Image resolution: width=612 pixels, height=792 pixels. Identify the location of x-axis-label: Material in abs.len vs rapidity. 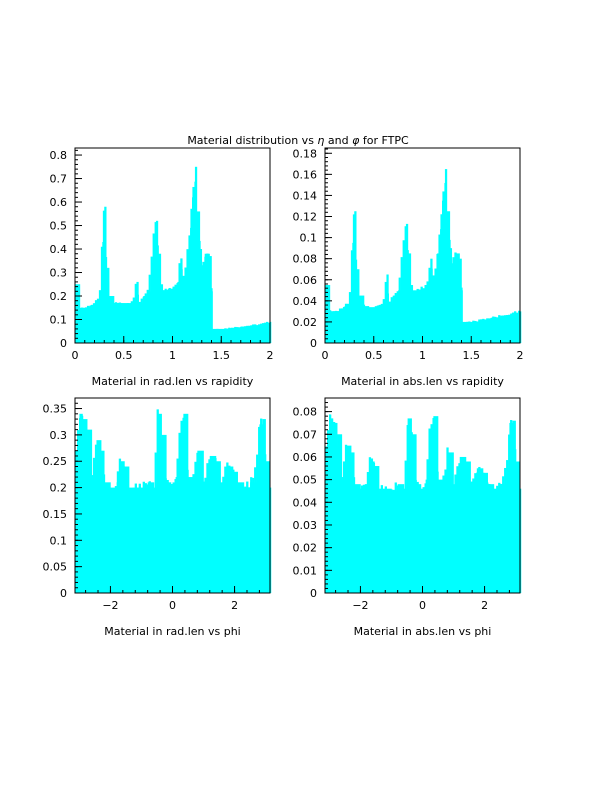
(422, 381).